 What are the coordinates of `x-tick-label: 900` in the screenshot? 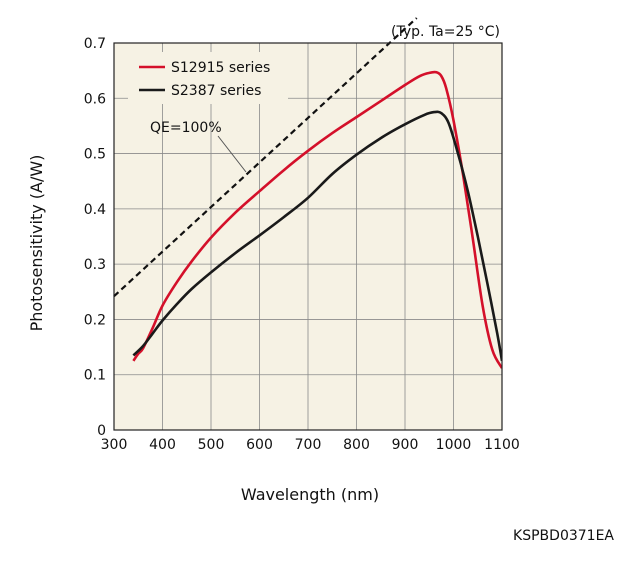 It's located at (405, 445).